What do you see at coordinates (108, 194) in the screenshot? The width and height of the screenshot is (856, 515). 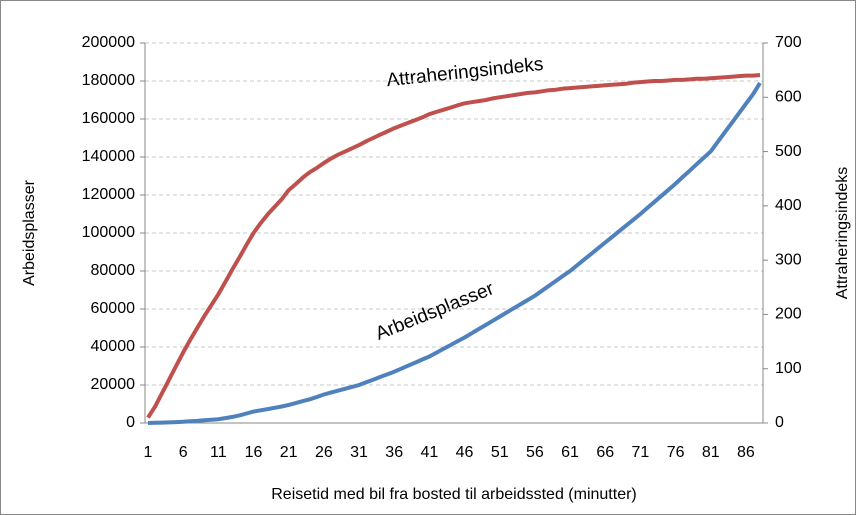 I see `y-tick-label: 120000` at bounding box center [108, 194].